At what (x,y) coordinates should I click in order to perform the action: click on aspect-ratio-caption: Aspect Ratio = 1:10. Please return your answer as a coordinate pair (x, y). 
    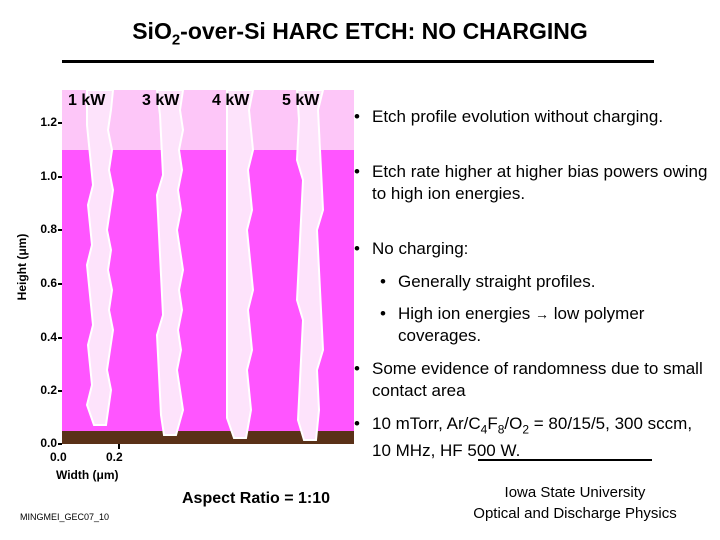
    Looking at the image, I should click on (256, 498).